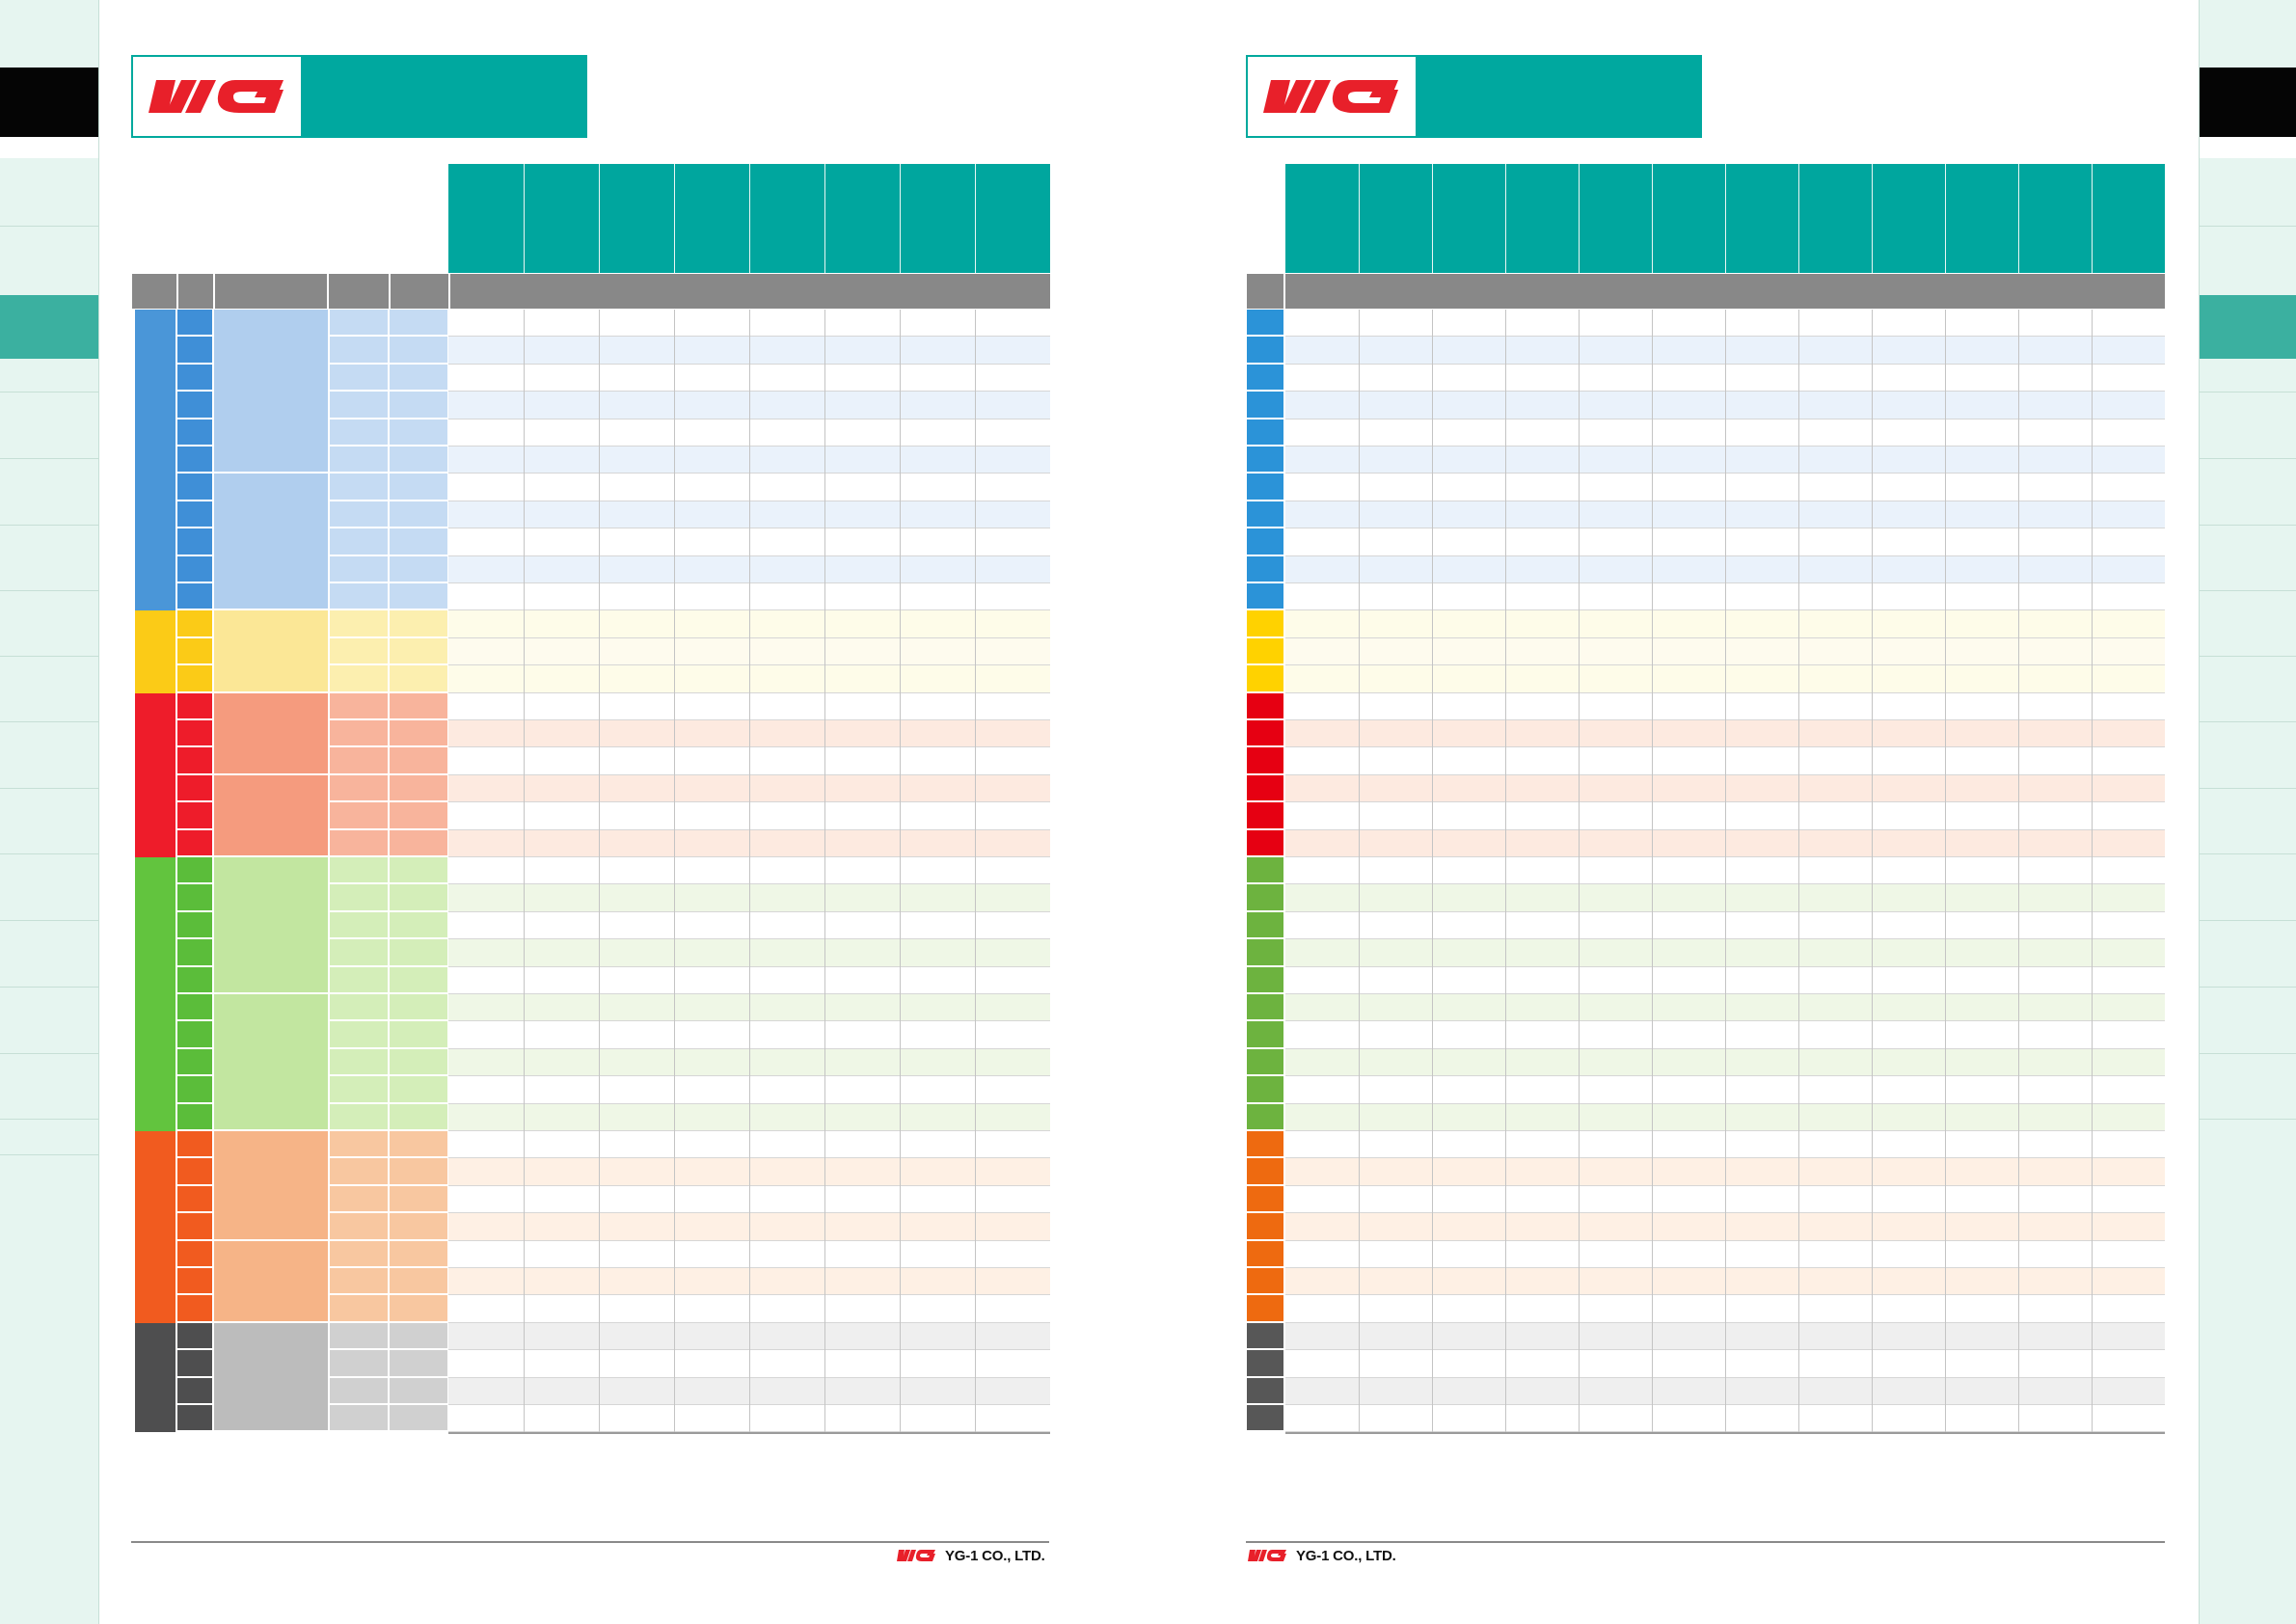  What do you see at coordinates (1265, 1144) in the screenshot?
I see `material-group-orange` at bounding box center [1265, 1144].